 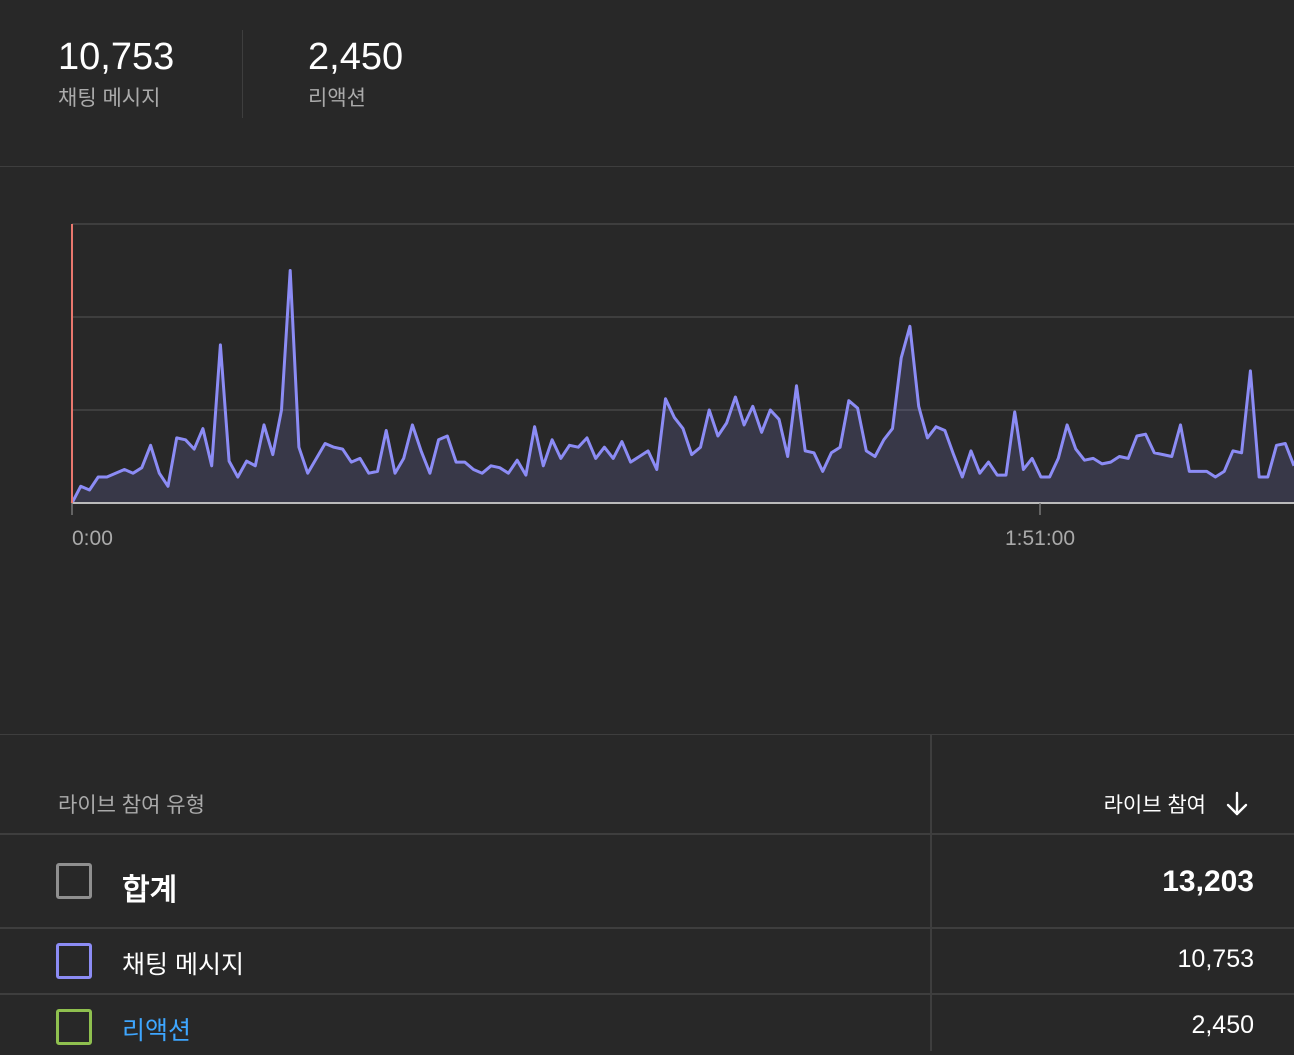 What do you see at coordinates (337, 98) in the screenshot?
I see `metric-label: 리액션` at bounding box center [337, 98].